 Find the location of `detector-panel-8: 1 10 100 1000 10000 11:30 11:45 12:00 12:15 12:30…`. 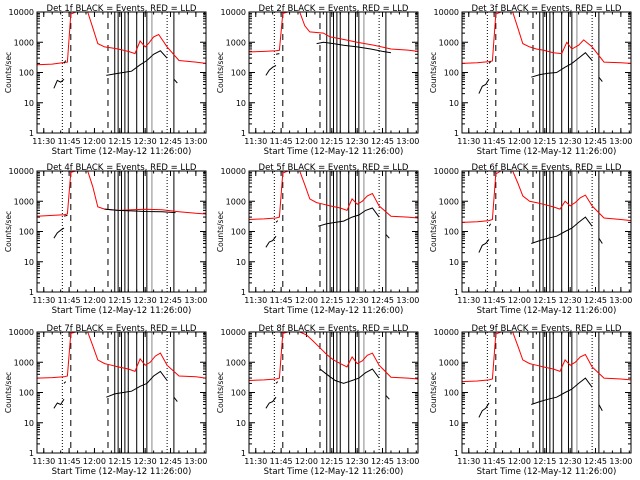

detector-panel-8: 1 10 100 1000 10000 11:30 11:45 12:00 12:15 12:30… is located at coordinates (317, 400).